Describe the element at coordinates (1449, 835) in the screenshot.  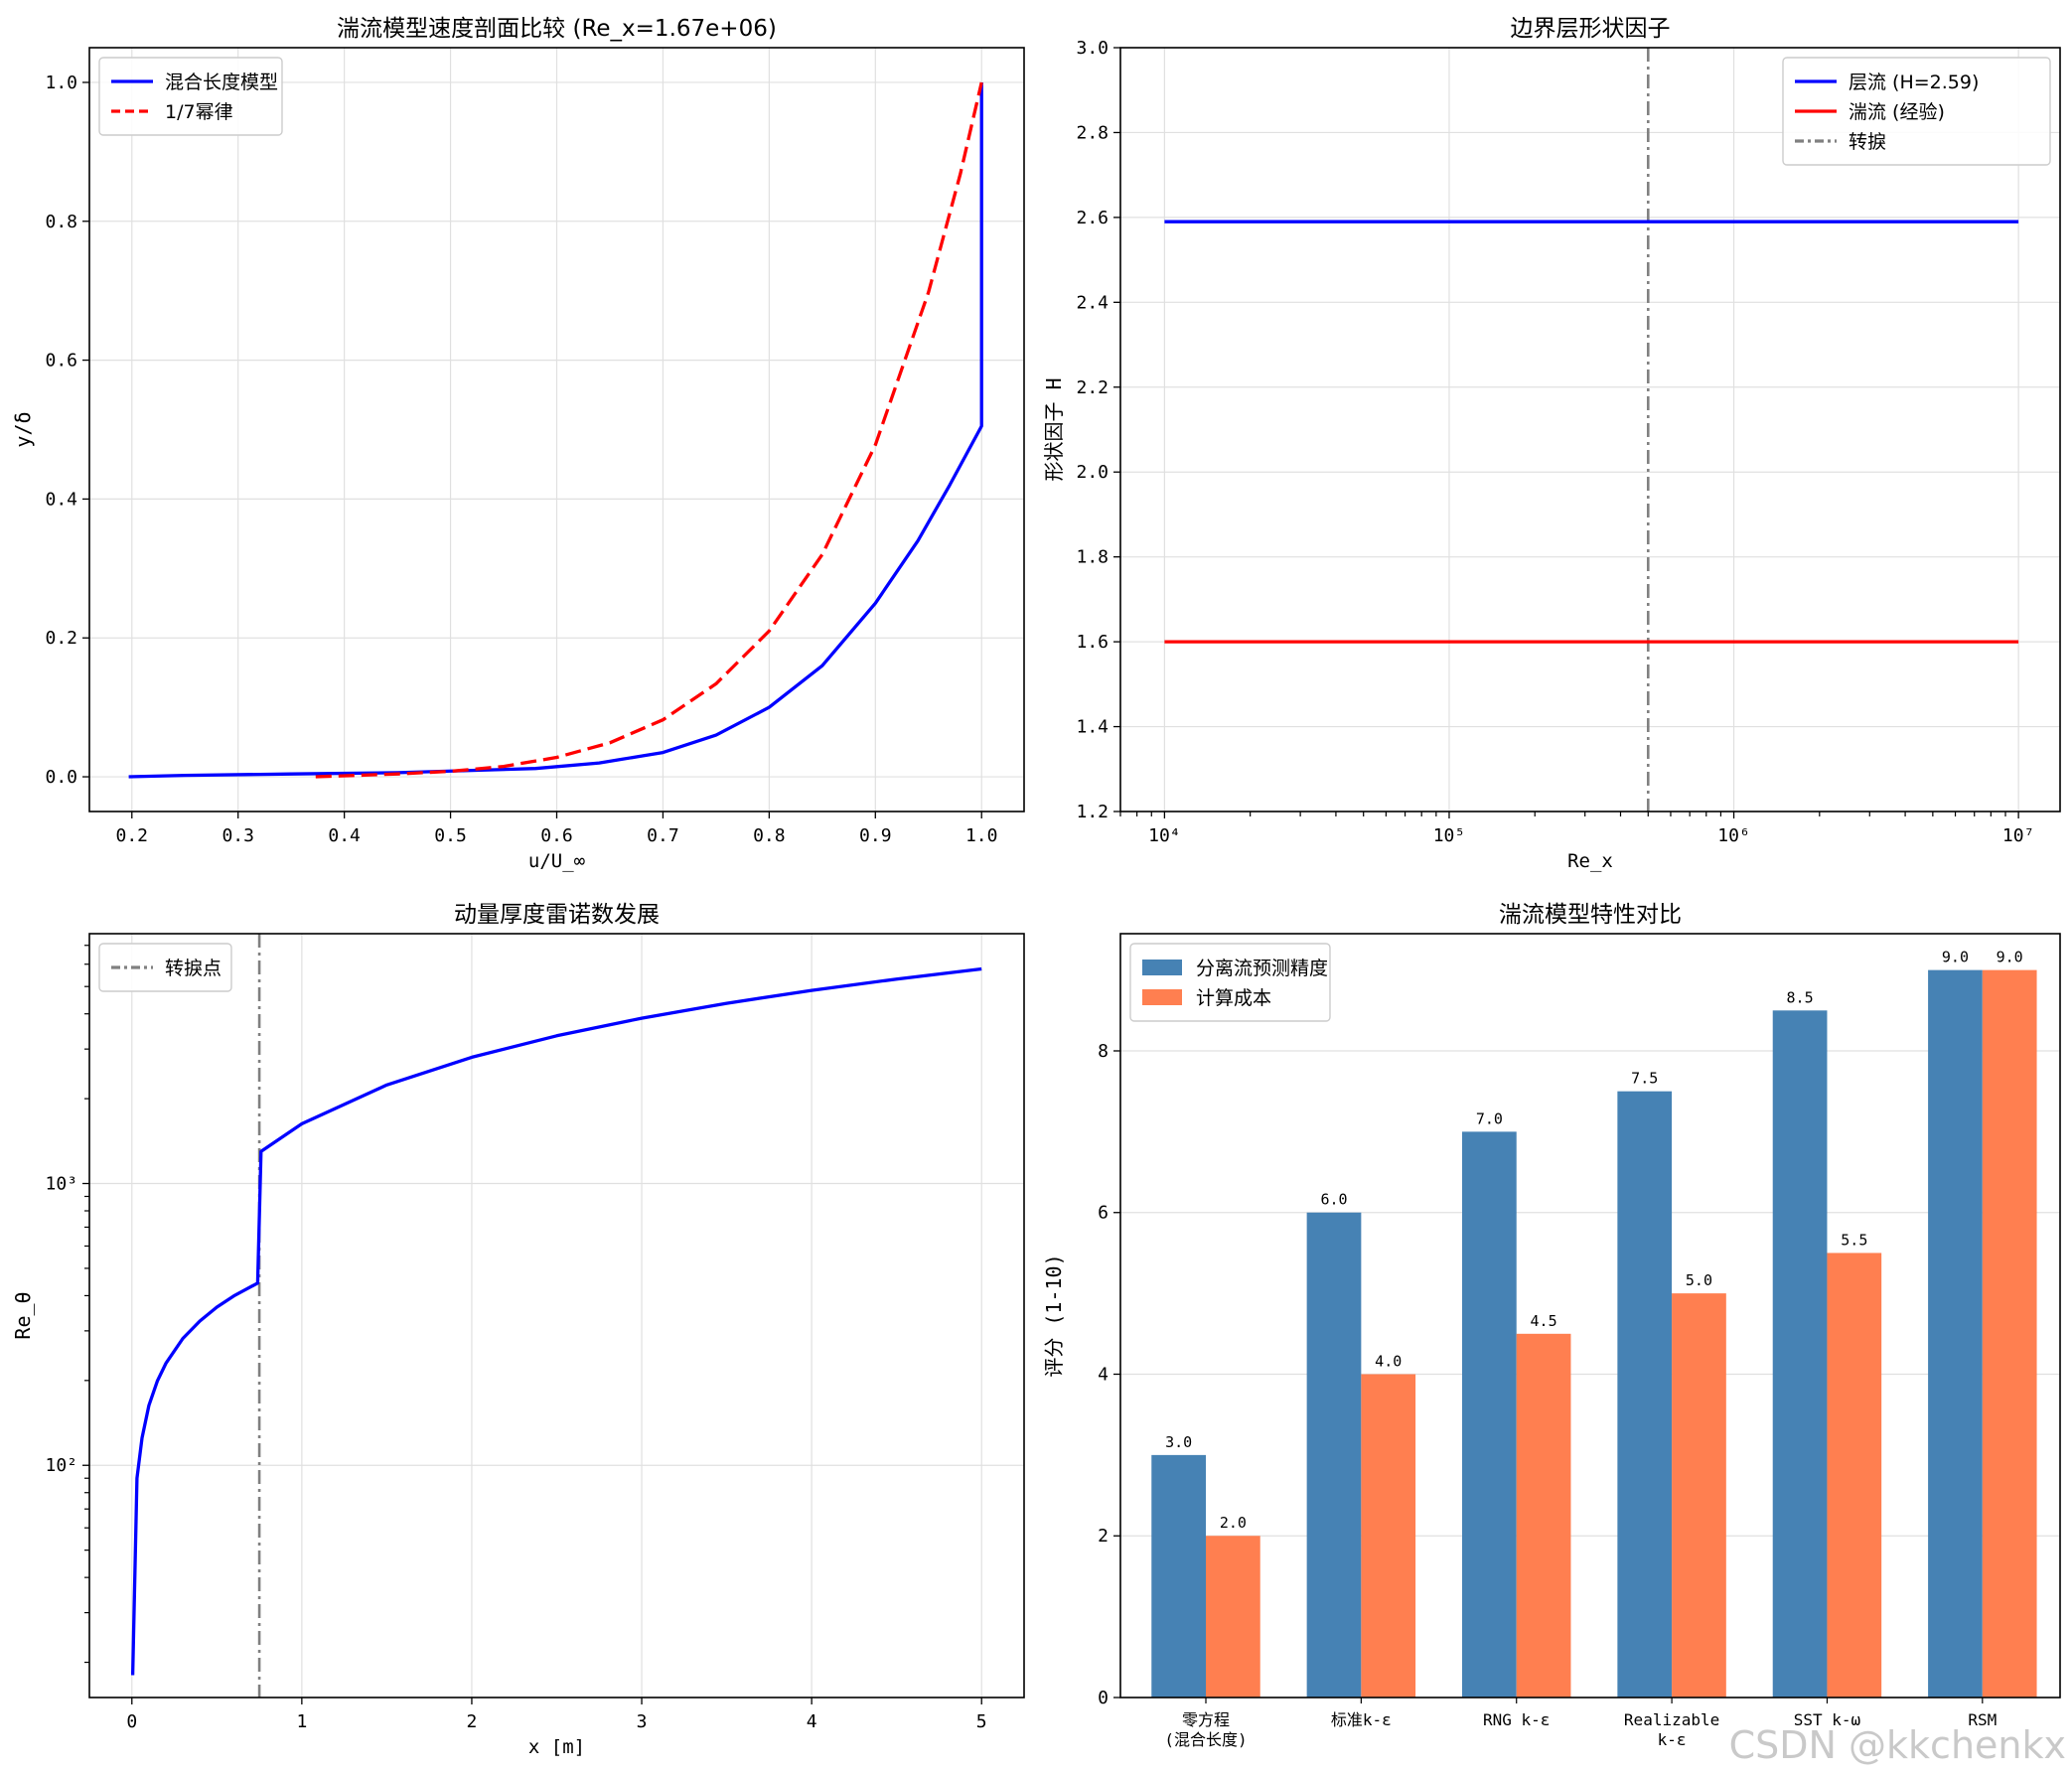
I see `x-tick-label: 10⁵` at that location.